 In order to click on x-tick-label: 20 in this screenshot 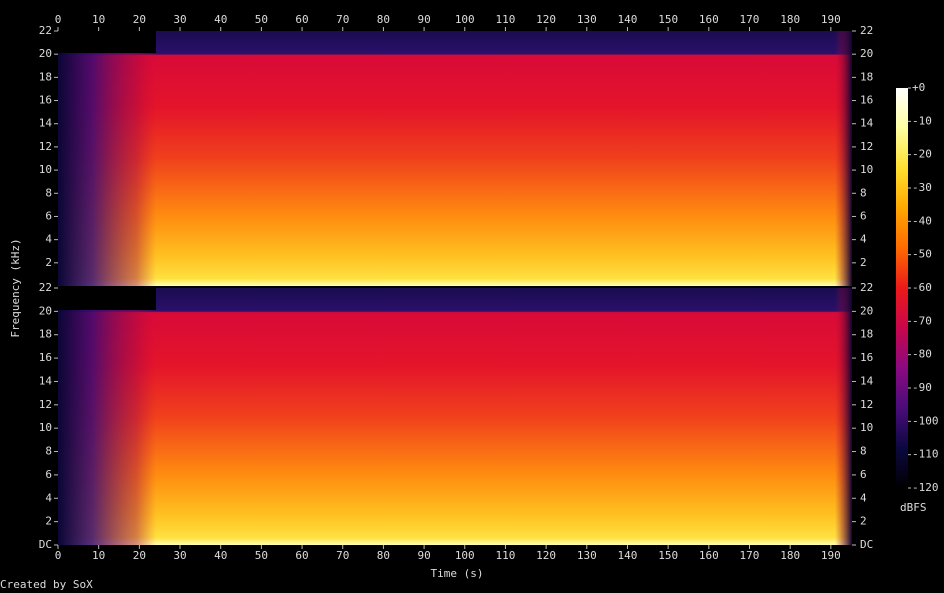, I will do `click(139, 555)`.